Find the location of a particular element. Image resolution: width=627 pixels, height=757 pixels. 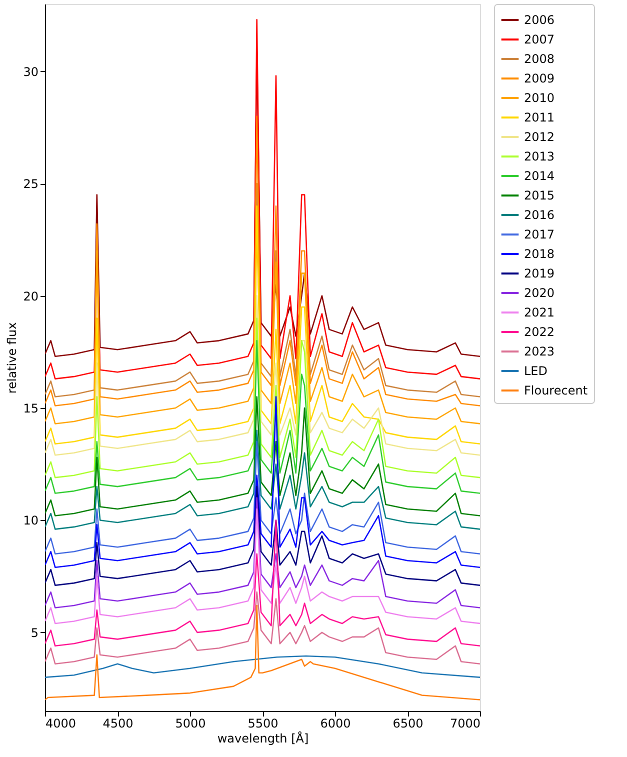

x-tick-label: 6000 is located at coordinates (335, 723).